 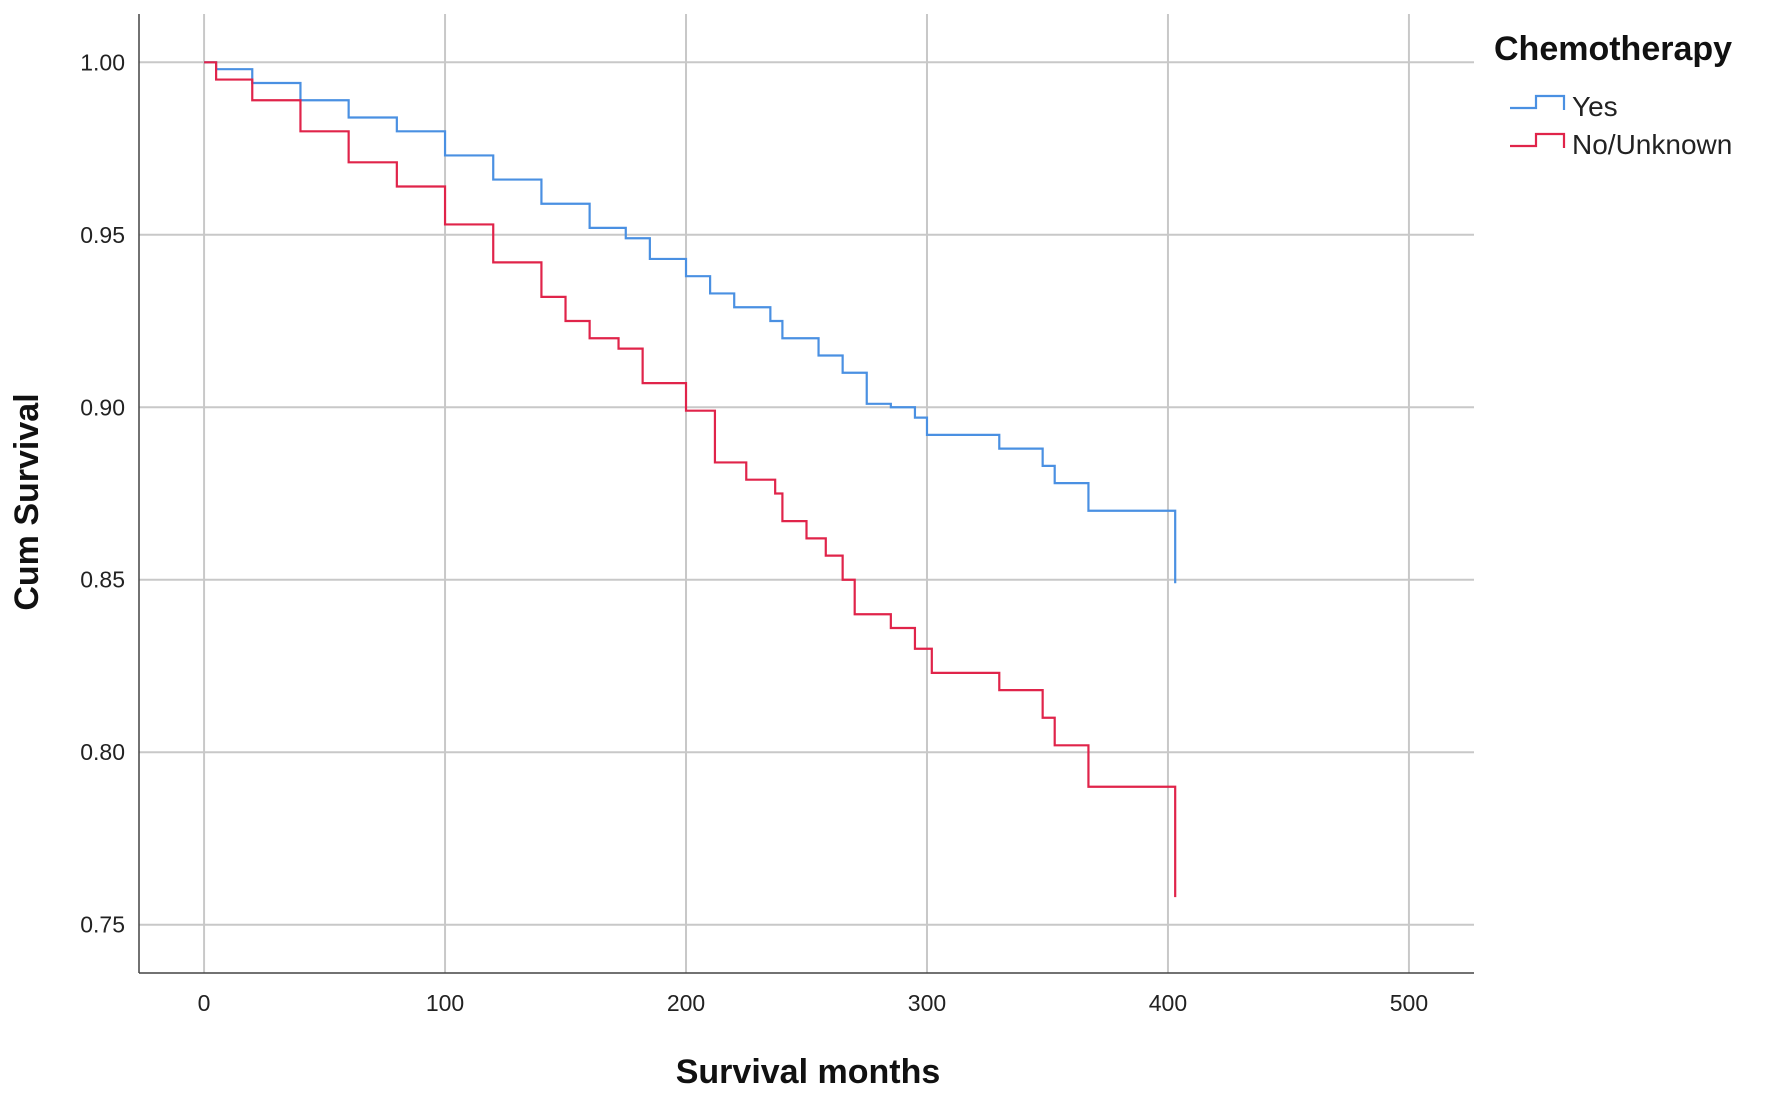 What do you see at coordinates (1621, 125) in the screenshot?
I see `legend-items: Yes No/Unknown` at bounding box center [1621, 125].